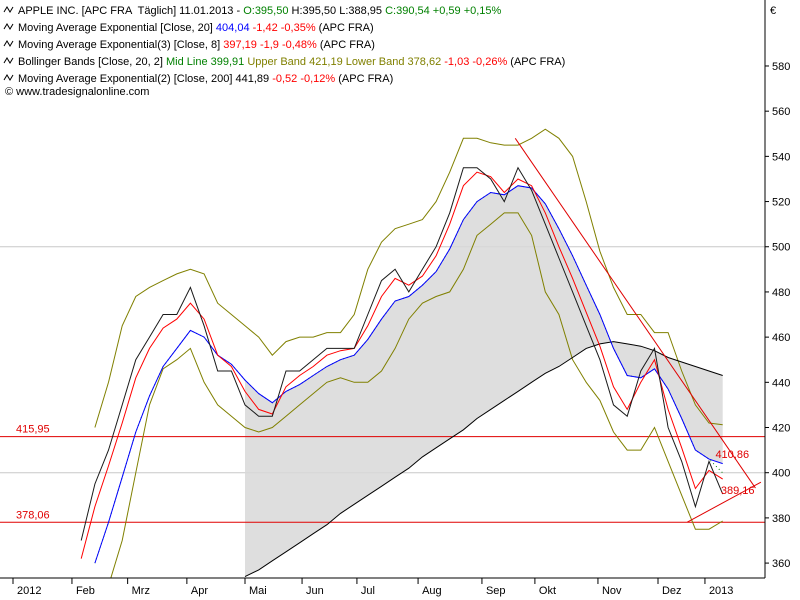 The image size is (800, 600). Describe the element at coordinates (781, 429) in the screenshot. I see `y-tick-label: 420` at that location.